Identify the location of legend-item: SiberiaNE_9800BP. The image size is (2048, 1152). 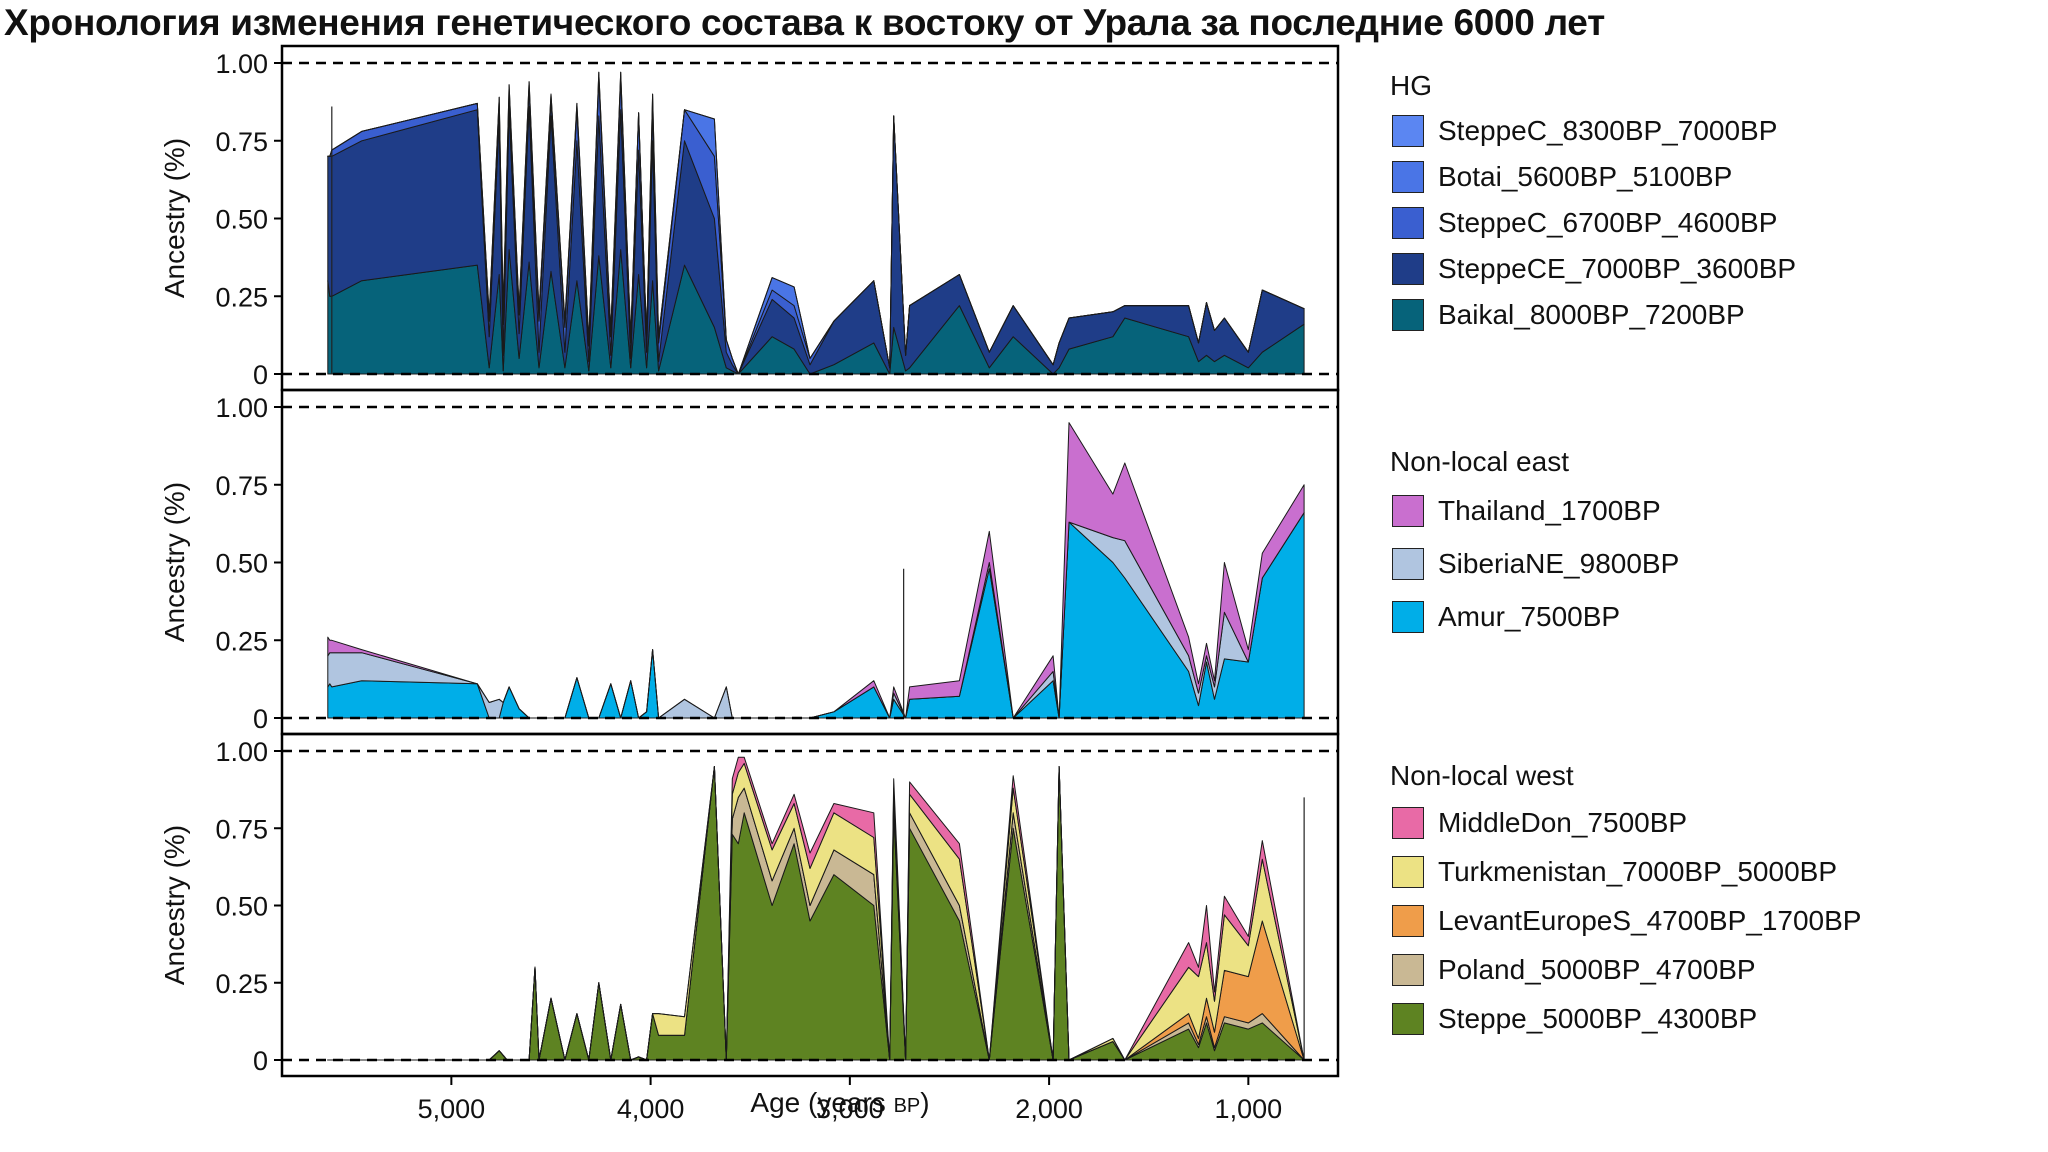
(1534, 563).